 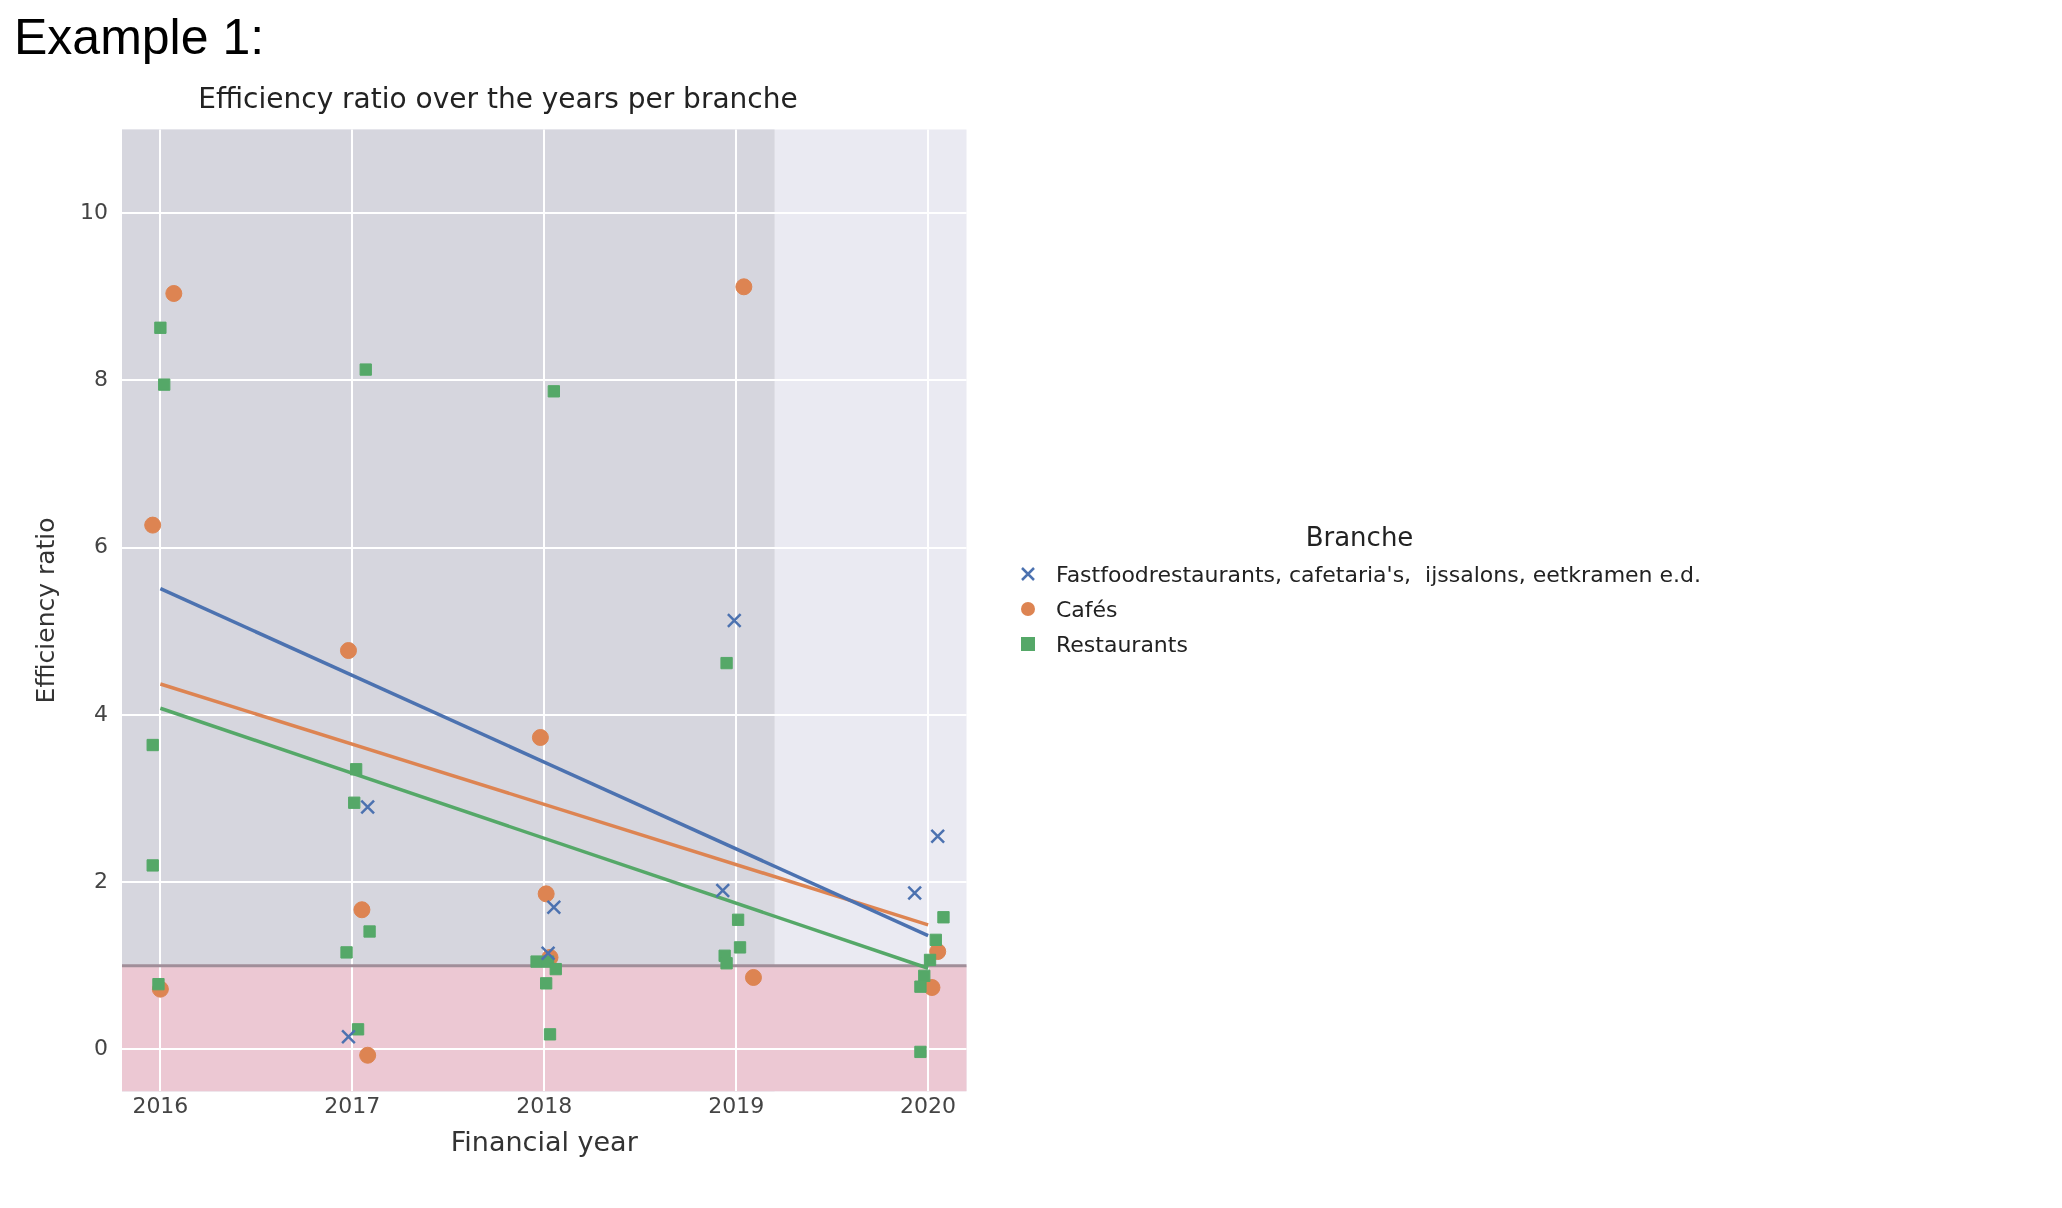 What do you see at coordinates (928, 1106) in the screenshot?
I see `x-tick-label: 2020` at bounding box center [928, 1106].